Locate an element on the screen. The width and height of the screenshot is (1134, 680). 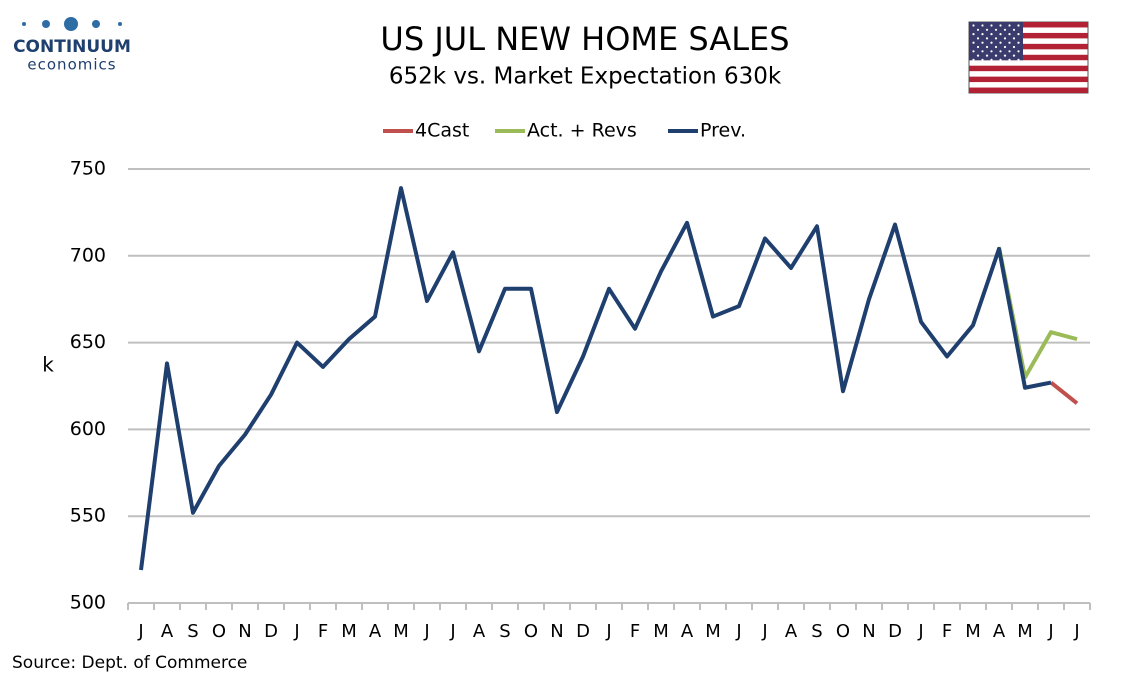
flag is located at coordinates (1028, 57).